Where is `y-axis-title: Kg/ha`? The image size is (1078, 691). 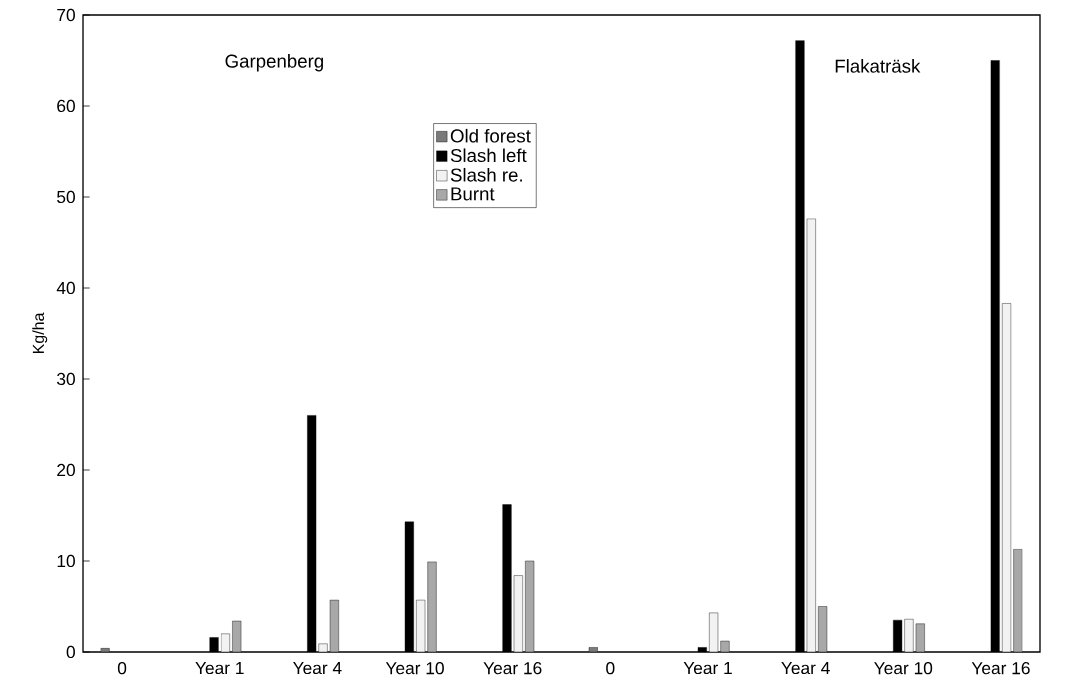 y-axis-title: Kg/ha is located at coordinates (40, 333).